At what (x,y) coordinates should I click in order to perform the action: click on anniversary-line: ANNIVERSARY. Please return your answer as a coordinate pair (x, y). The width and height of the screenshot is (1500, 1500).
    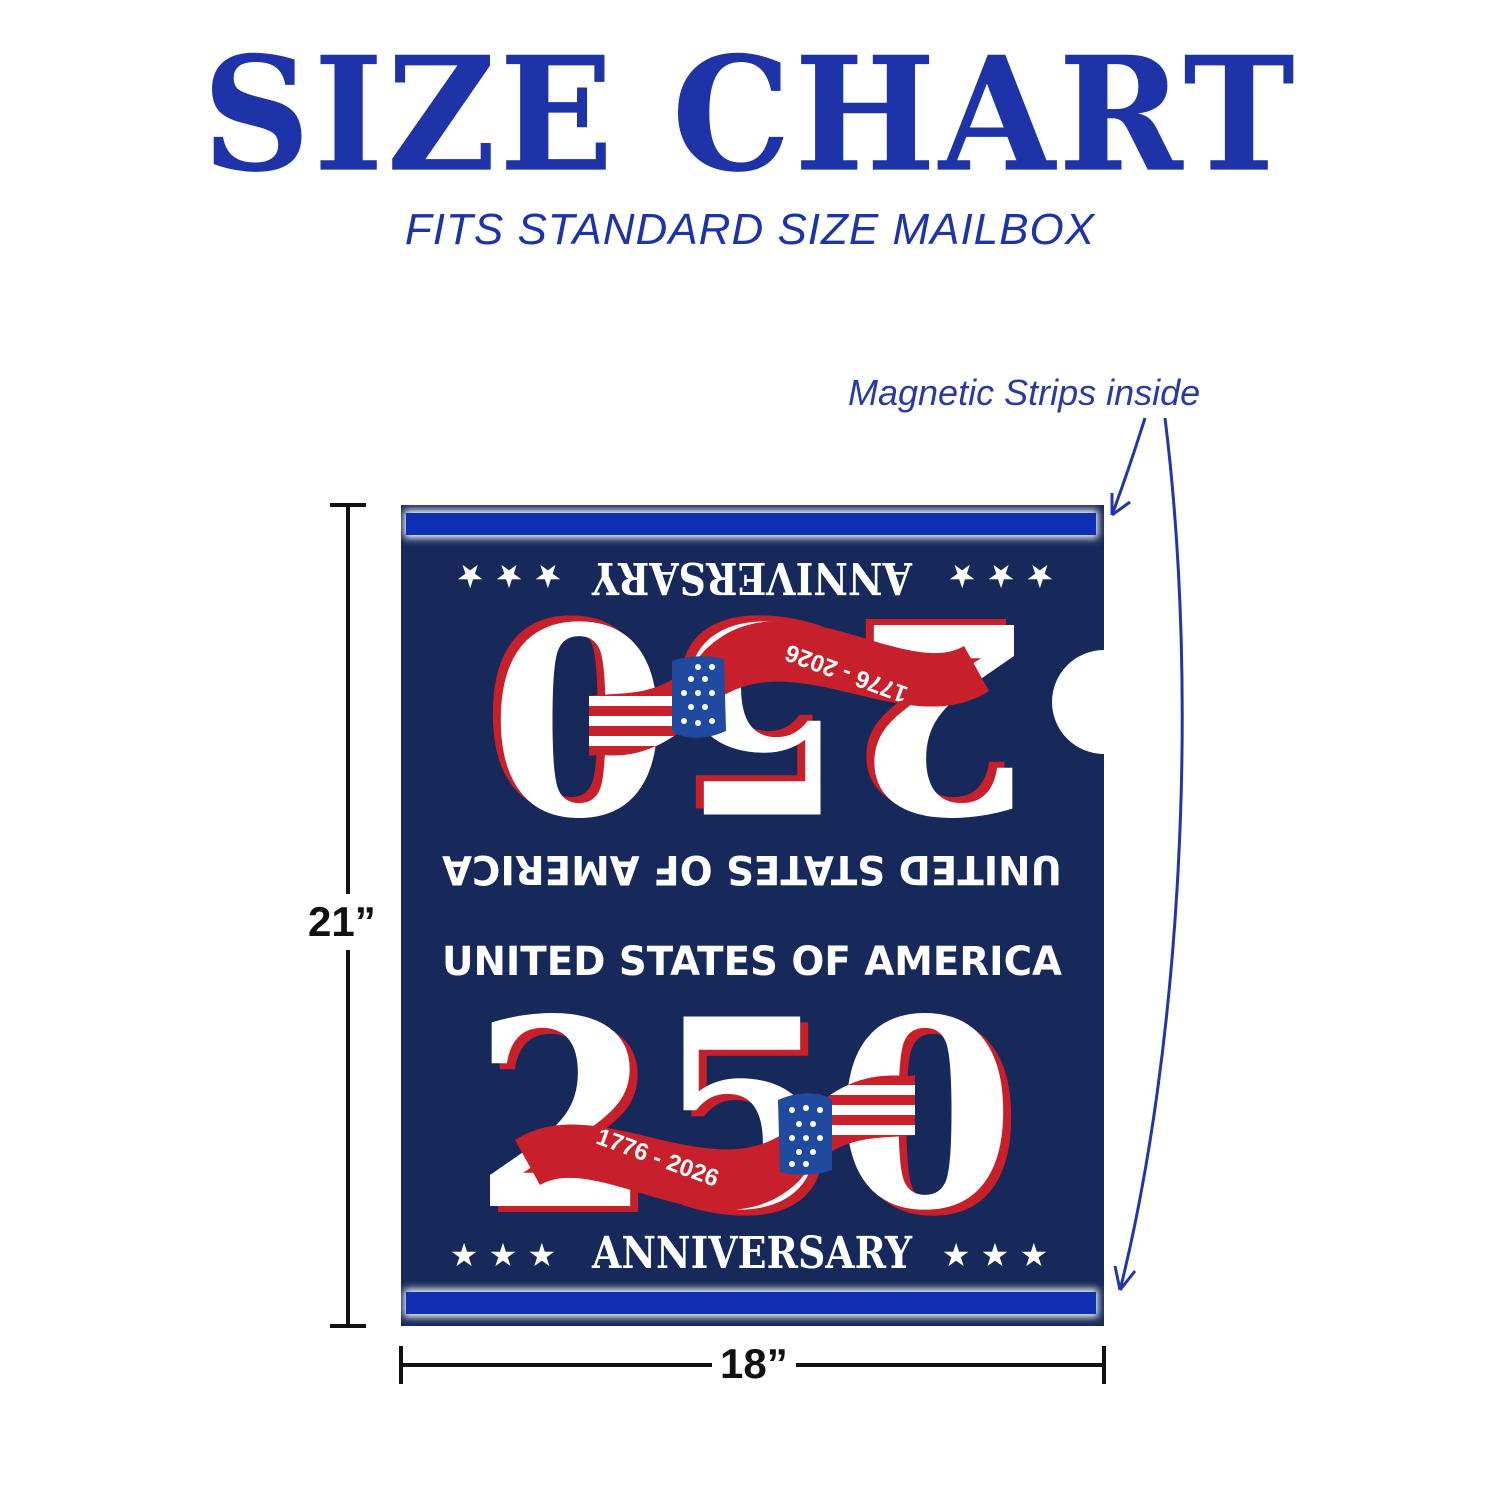
    Looking at the image, I should click on (751, 1253).